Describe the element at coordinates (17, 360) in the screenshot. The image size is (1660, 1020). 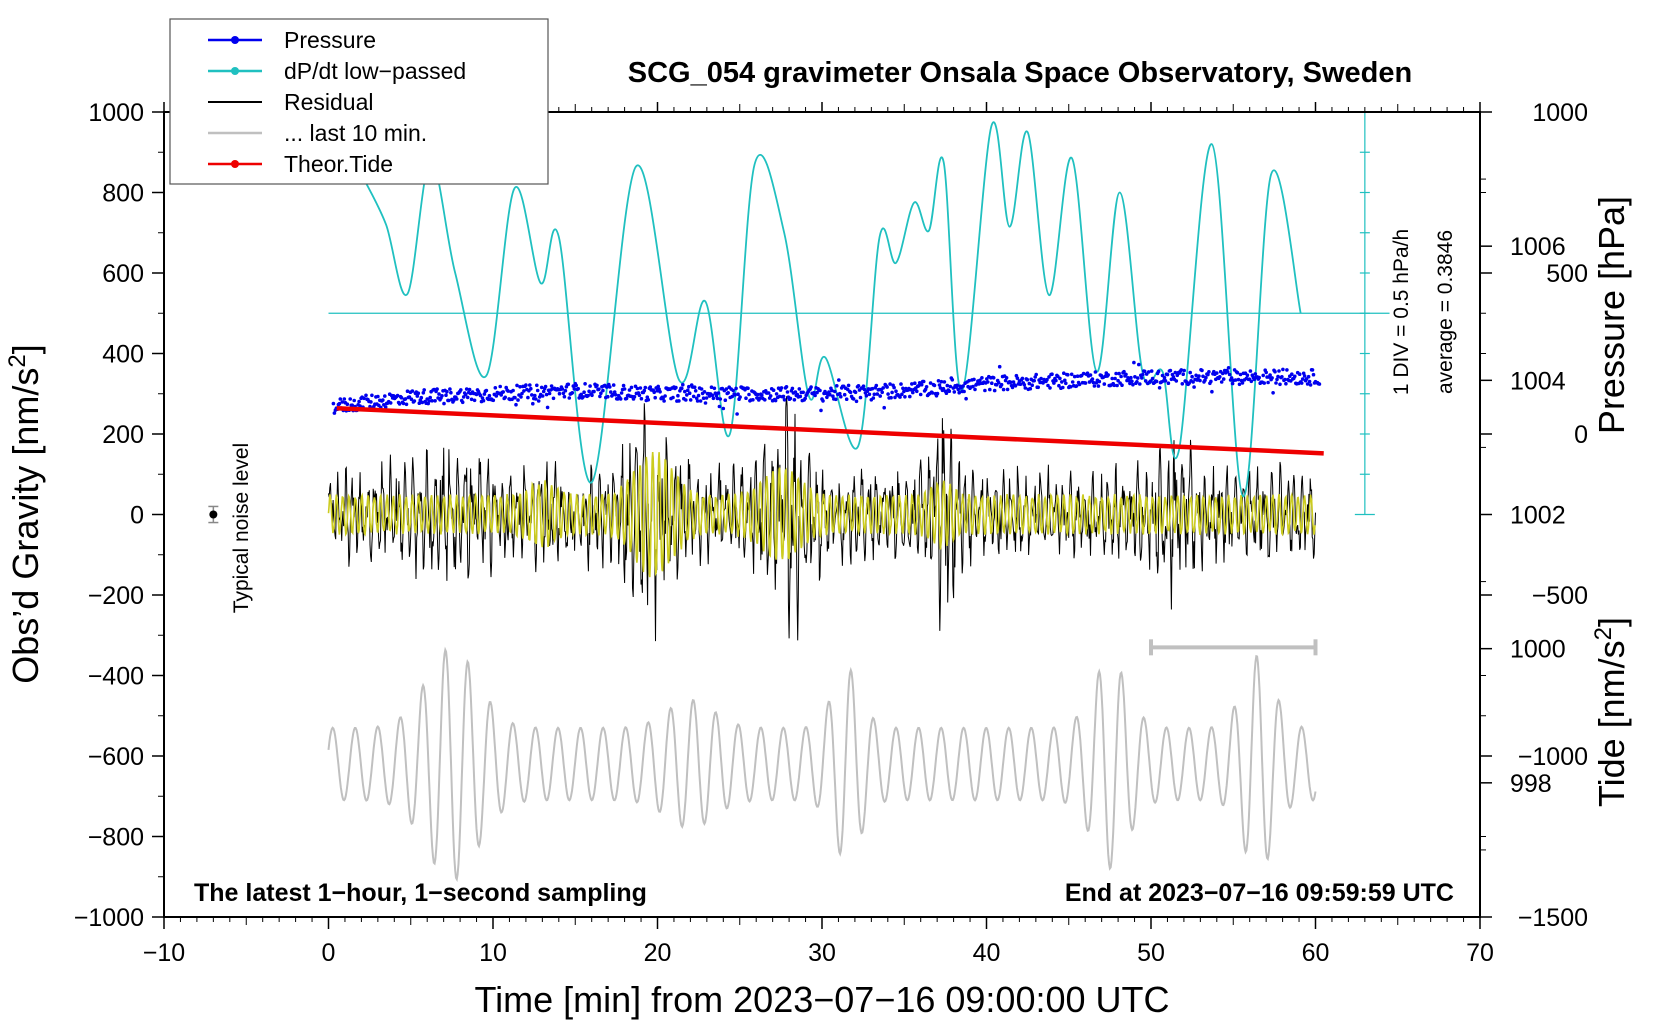
I see `y-axis-label-sup: 2` at that location.